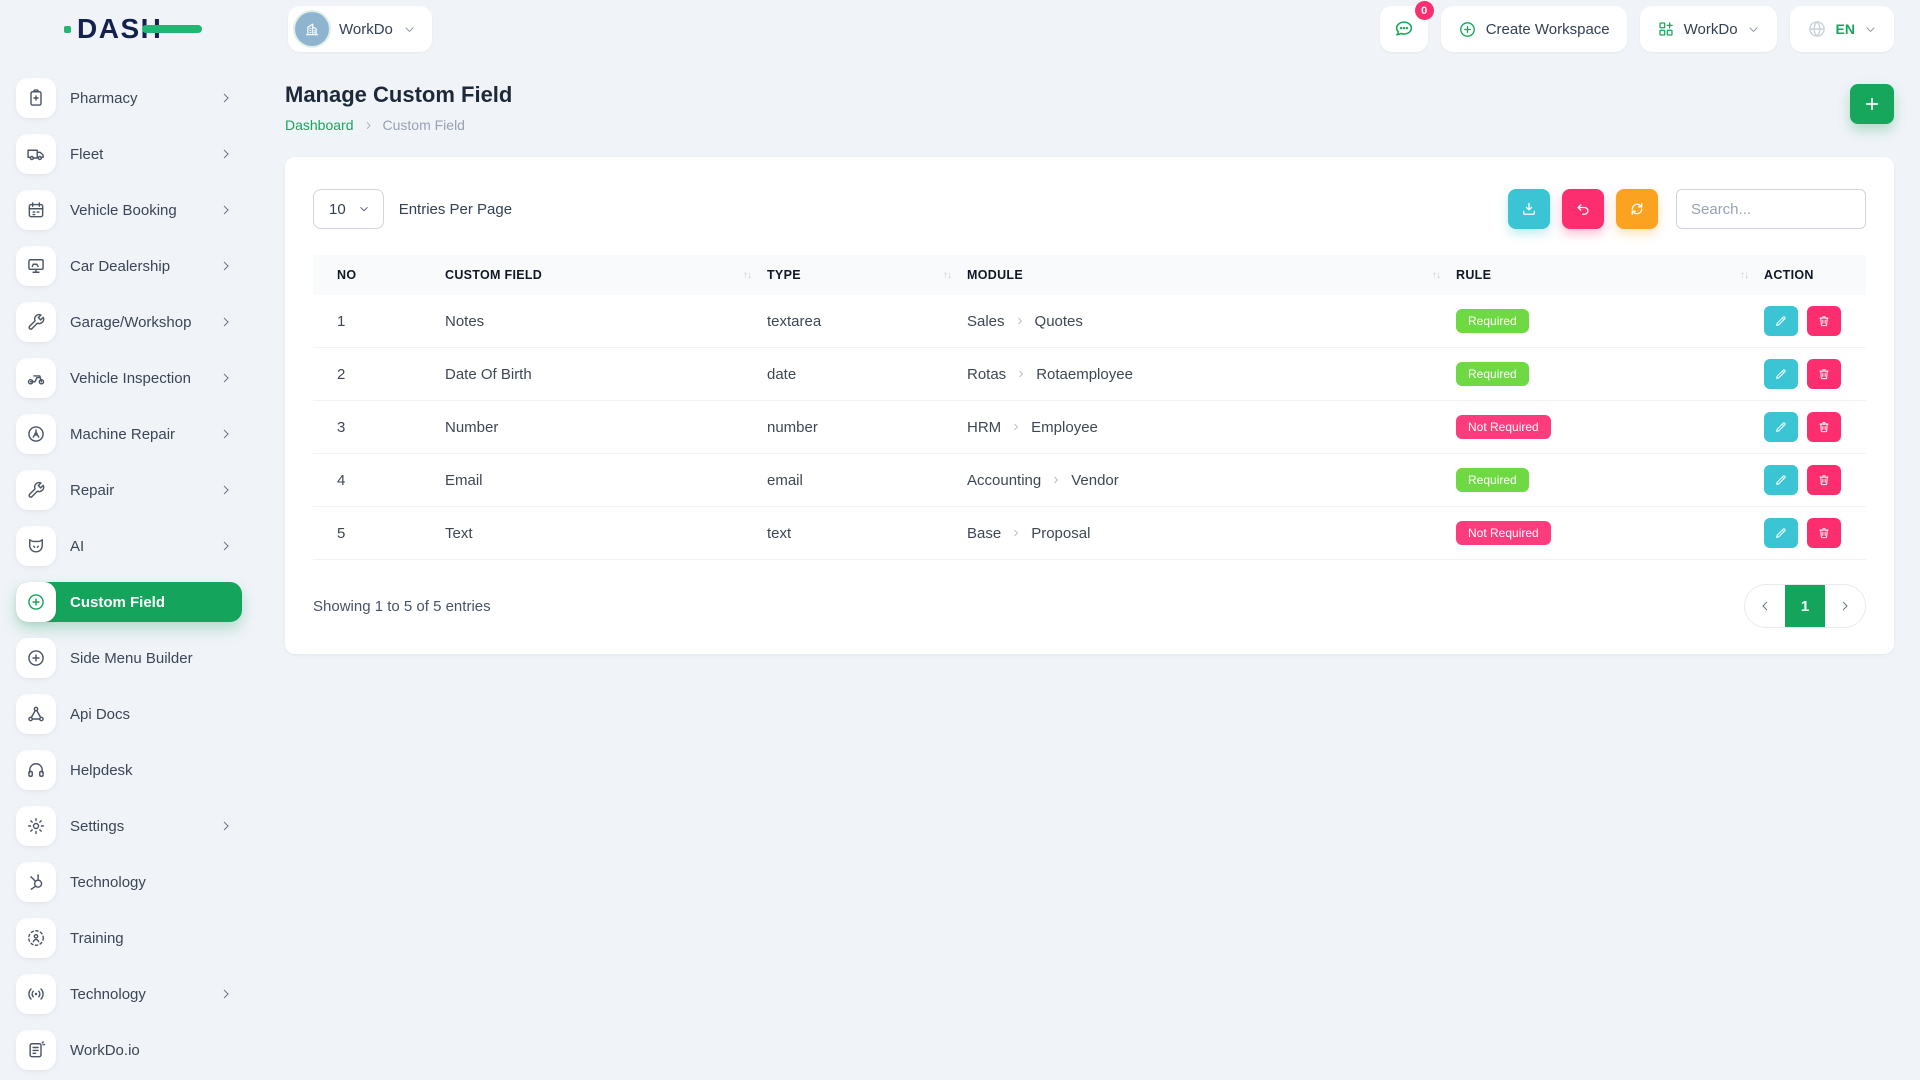 This screenshot has height=1080, width=1920. I want to click on cell-rule: Not Required, so click(1608, 427).